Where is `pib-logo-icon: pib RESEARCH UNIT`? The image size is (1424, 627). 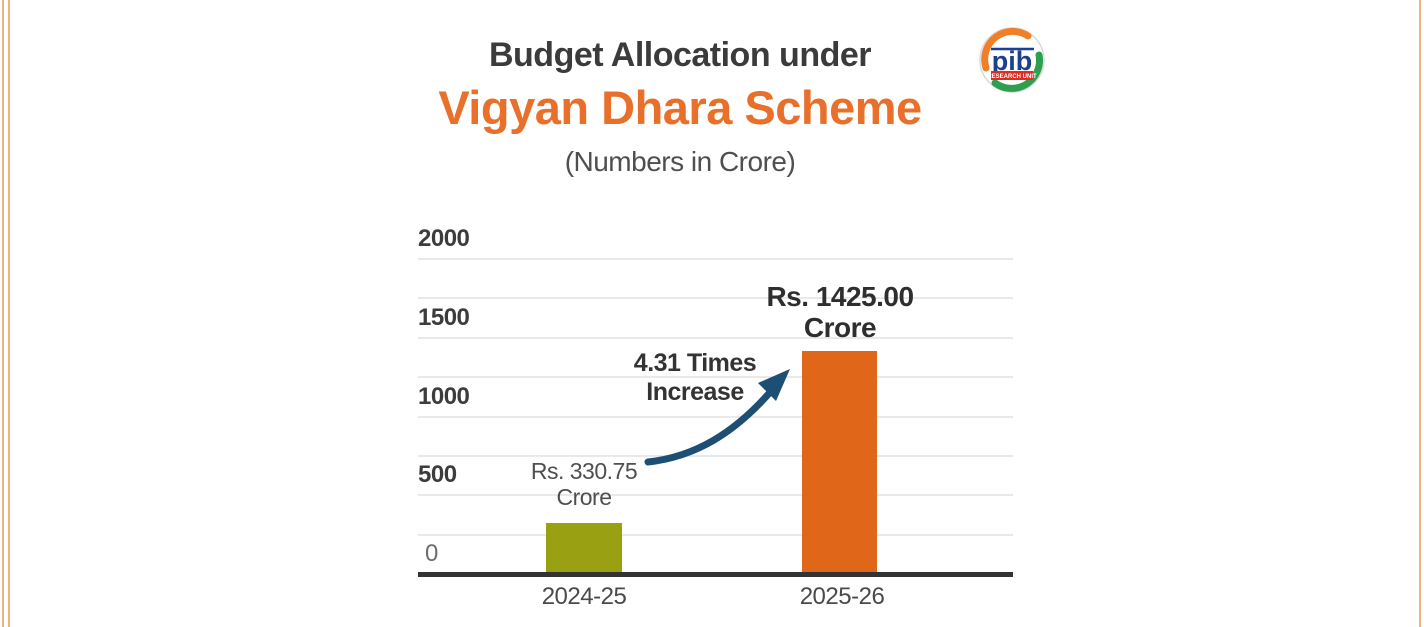 pib-logo-icon: pib RESEARCH UNIT is located at coordinates (1012, 60).